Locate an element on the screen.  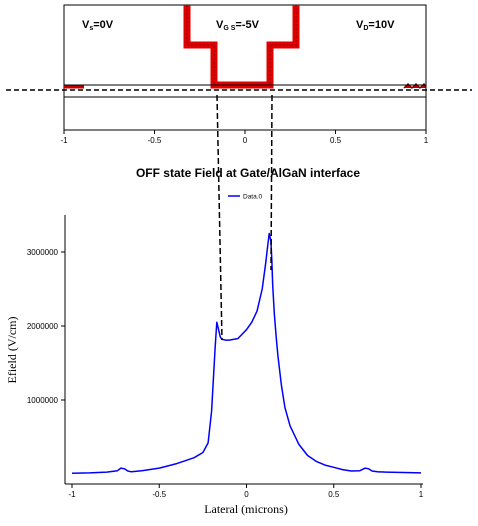
x-tick-label: 0 is located at coordinates (246, 494).